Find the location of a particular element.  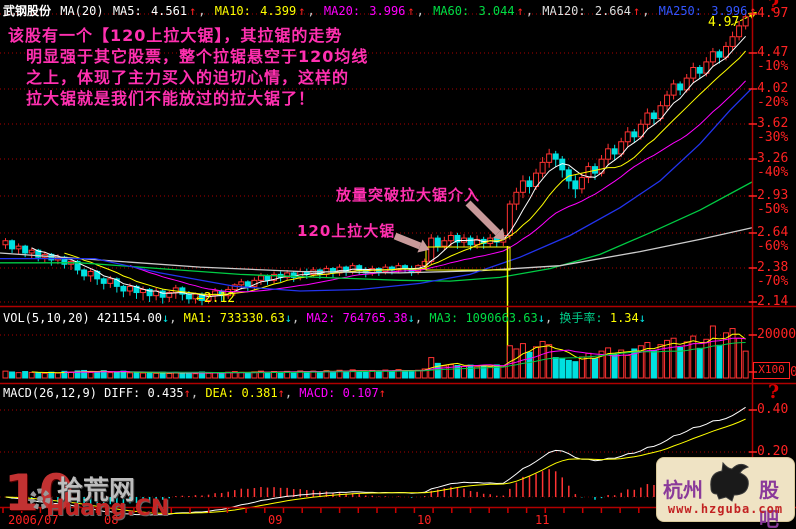

bull-icon is located at coordinates (730, 481).